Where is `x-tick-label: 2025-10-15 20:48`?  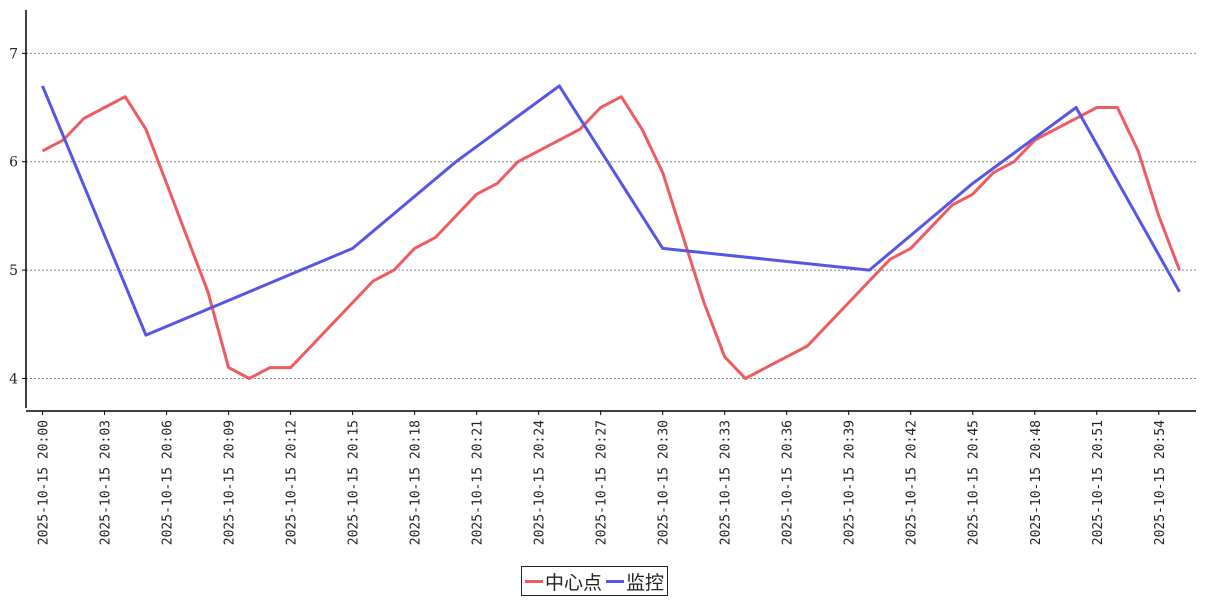 x-tick-label: 2025-10-15 20:48 is located at coordinates (1036, 482).